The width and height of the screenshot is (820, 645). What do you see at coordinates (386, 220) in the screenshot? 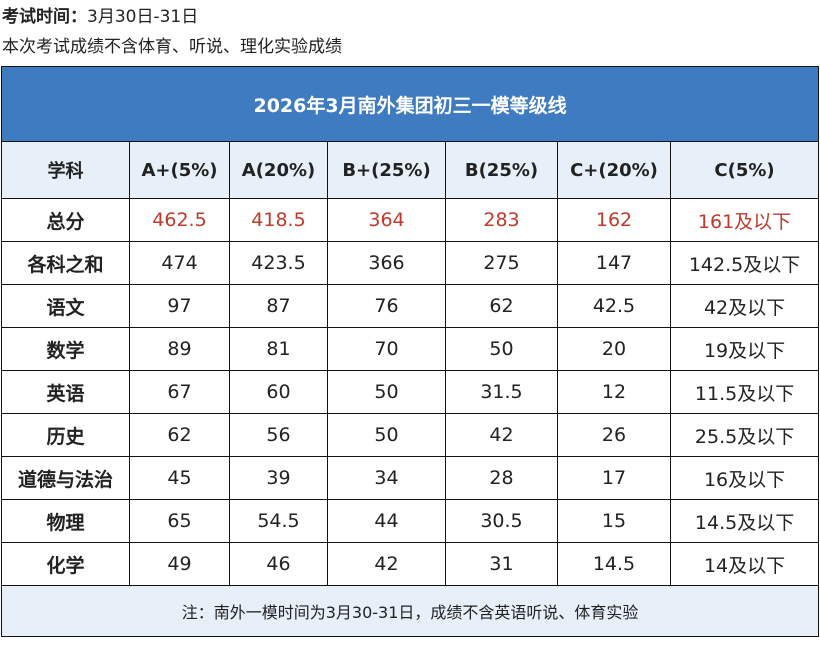
I see `grade-cell: 364` at bounding box center [386, 220].